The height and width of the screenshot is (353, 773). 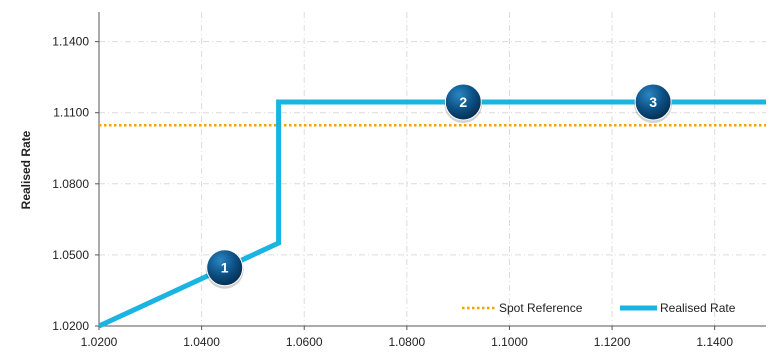 What do you see at coordinates (714, 342) in the screenshot?
I see `x-tick-label: 1.1400` at bounding box center [714, 342].